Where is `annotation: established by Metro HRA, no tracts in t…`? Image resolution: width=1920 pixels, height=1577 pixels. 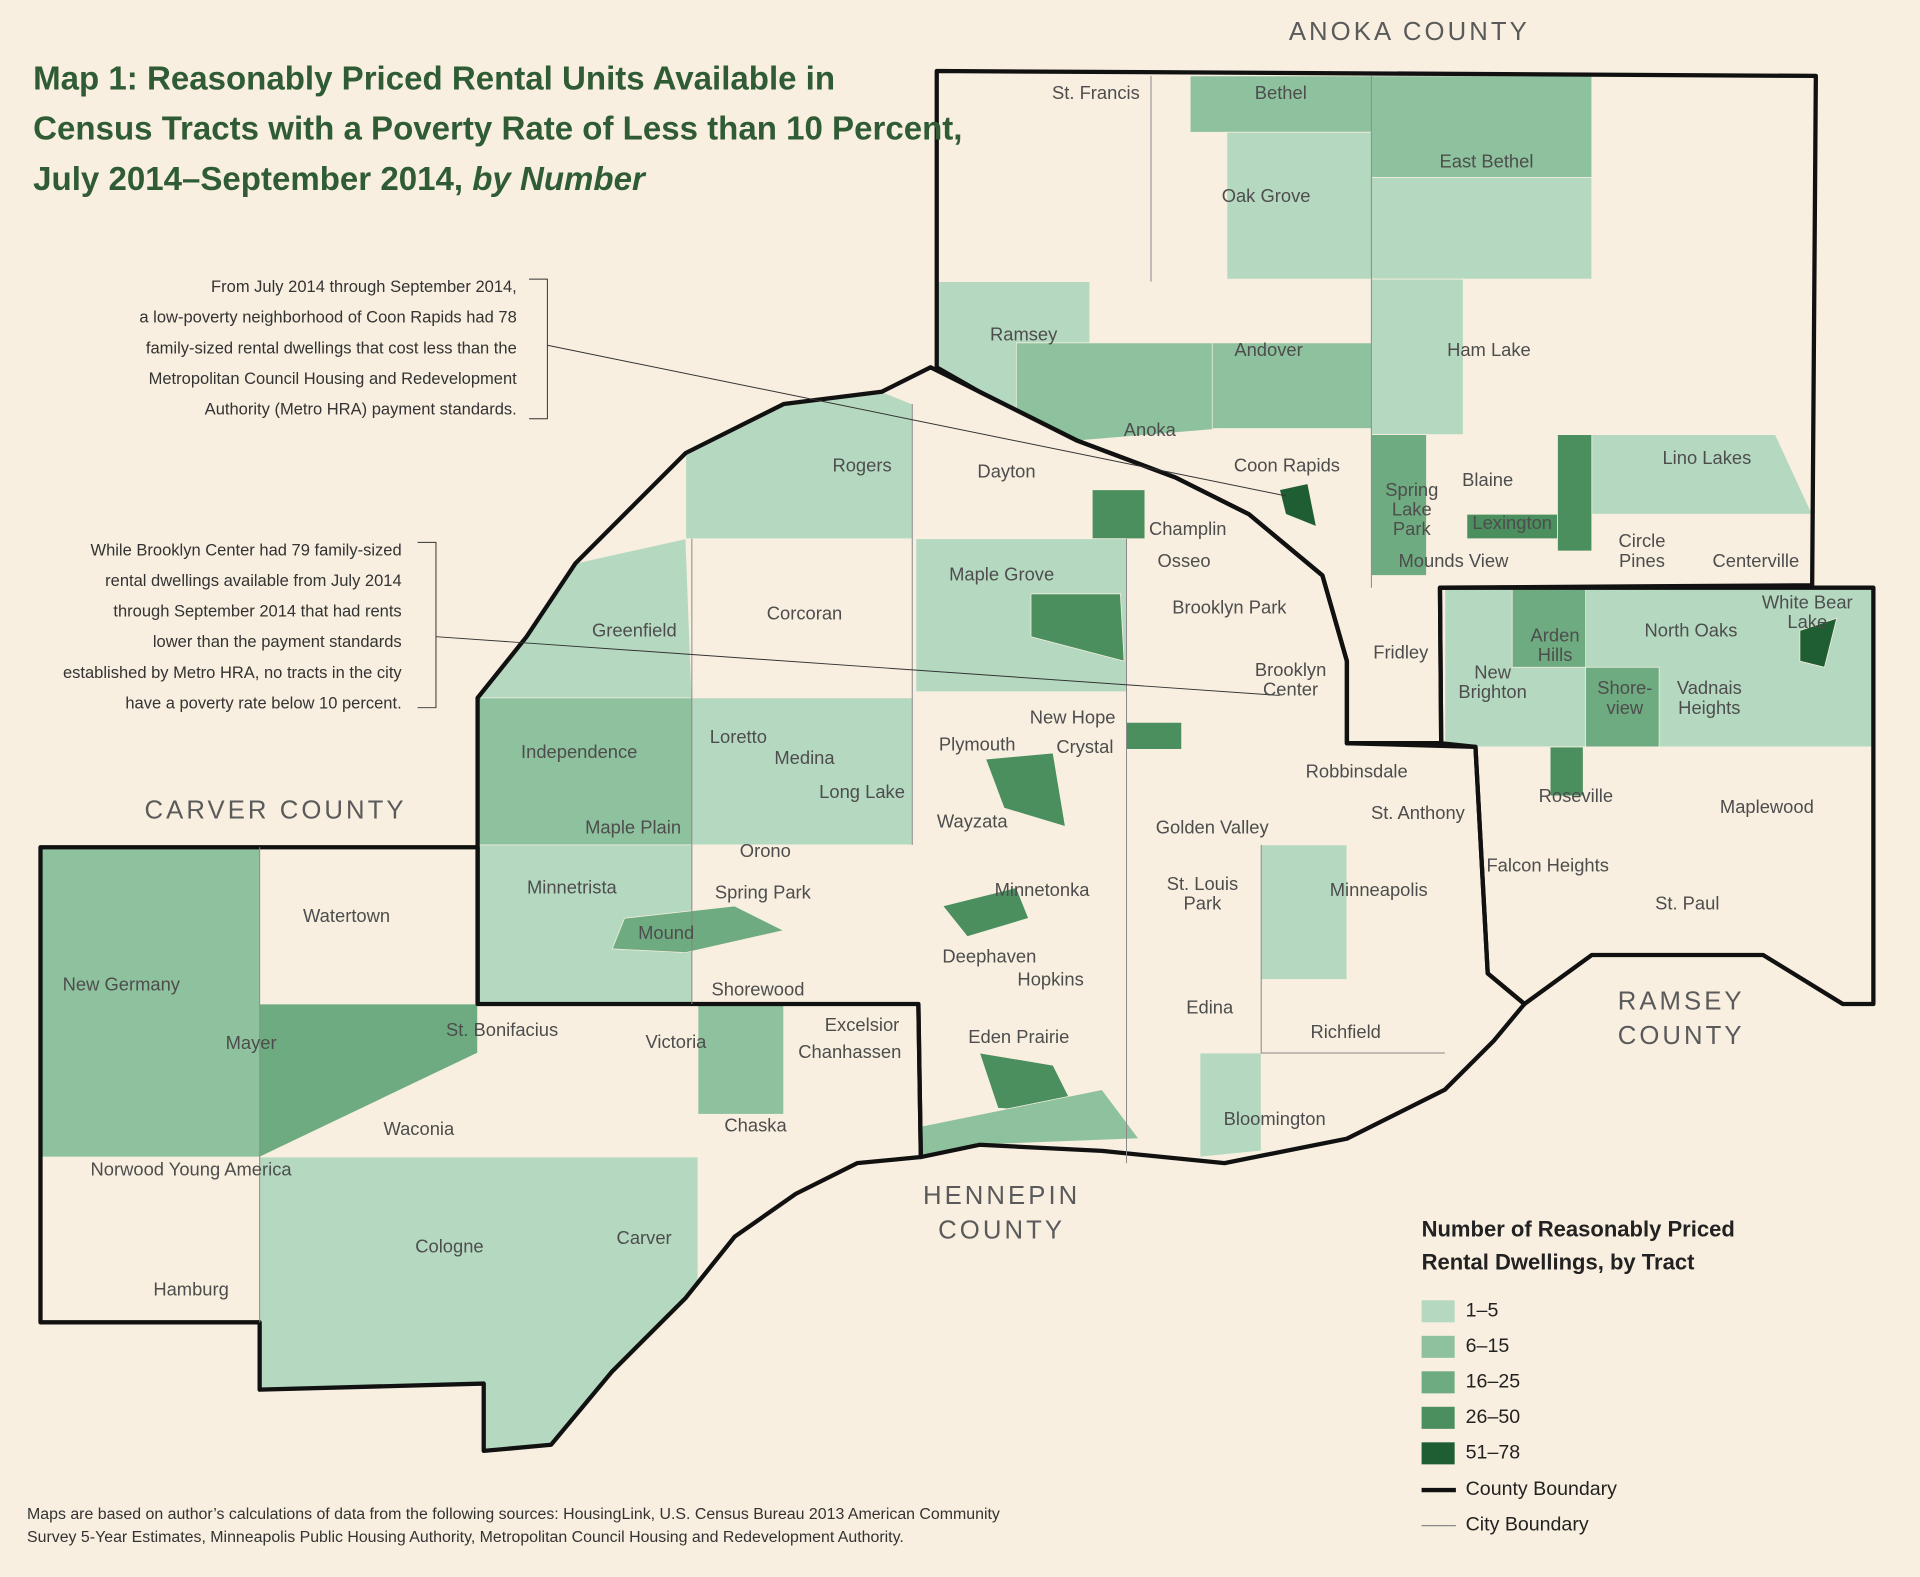
annotation: established by Metro HRA, no tracts in t… is located at coordinates (232, 672).